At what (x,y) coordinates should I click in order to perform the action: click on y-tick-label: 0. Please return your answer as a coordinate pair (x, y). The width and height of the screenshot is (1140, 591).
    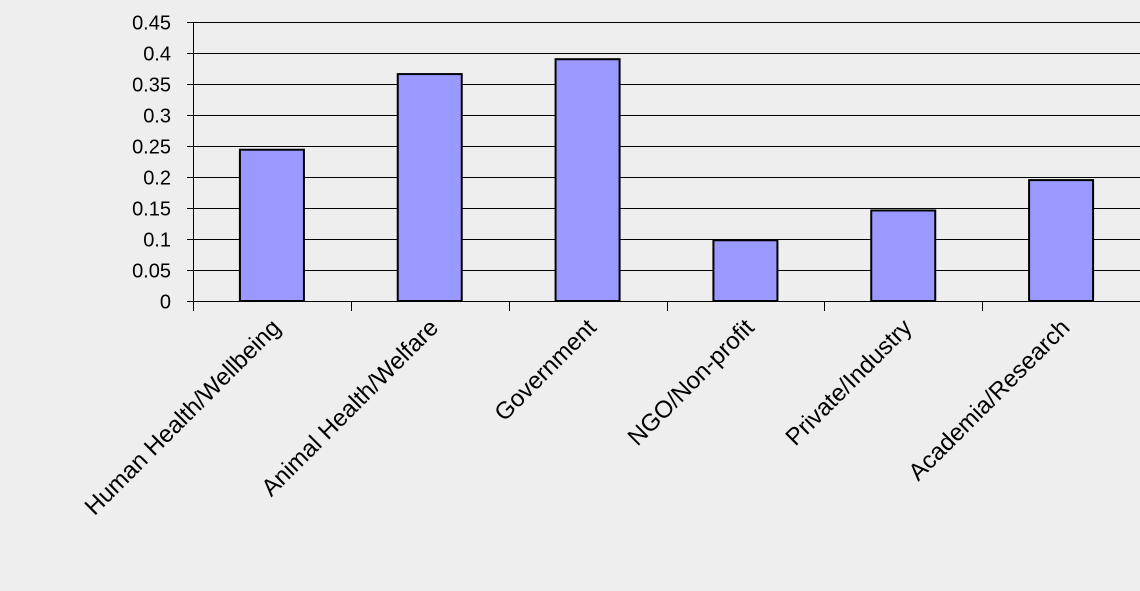
    Looking at the image, I should click on (165, 303).